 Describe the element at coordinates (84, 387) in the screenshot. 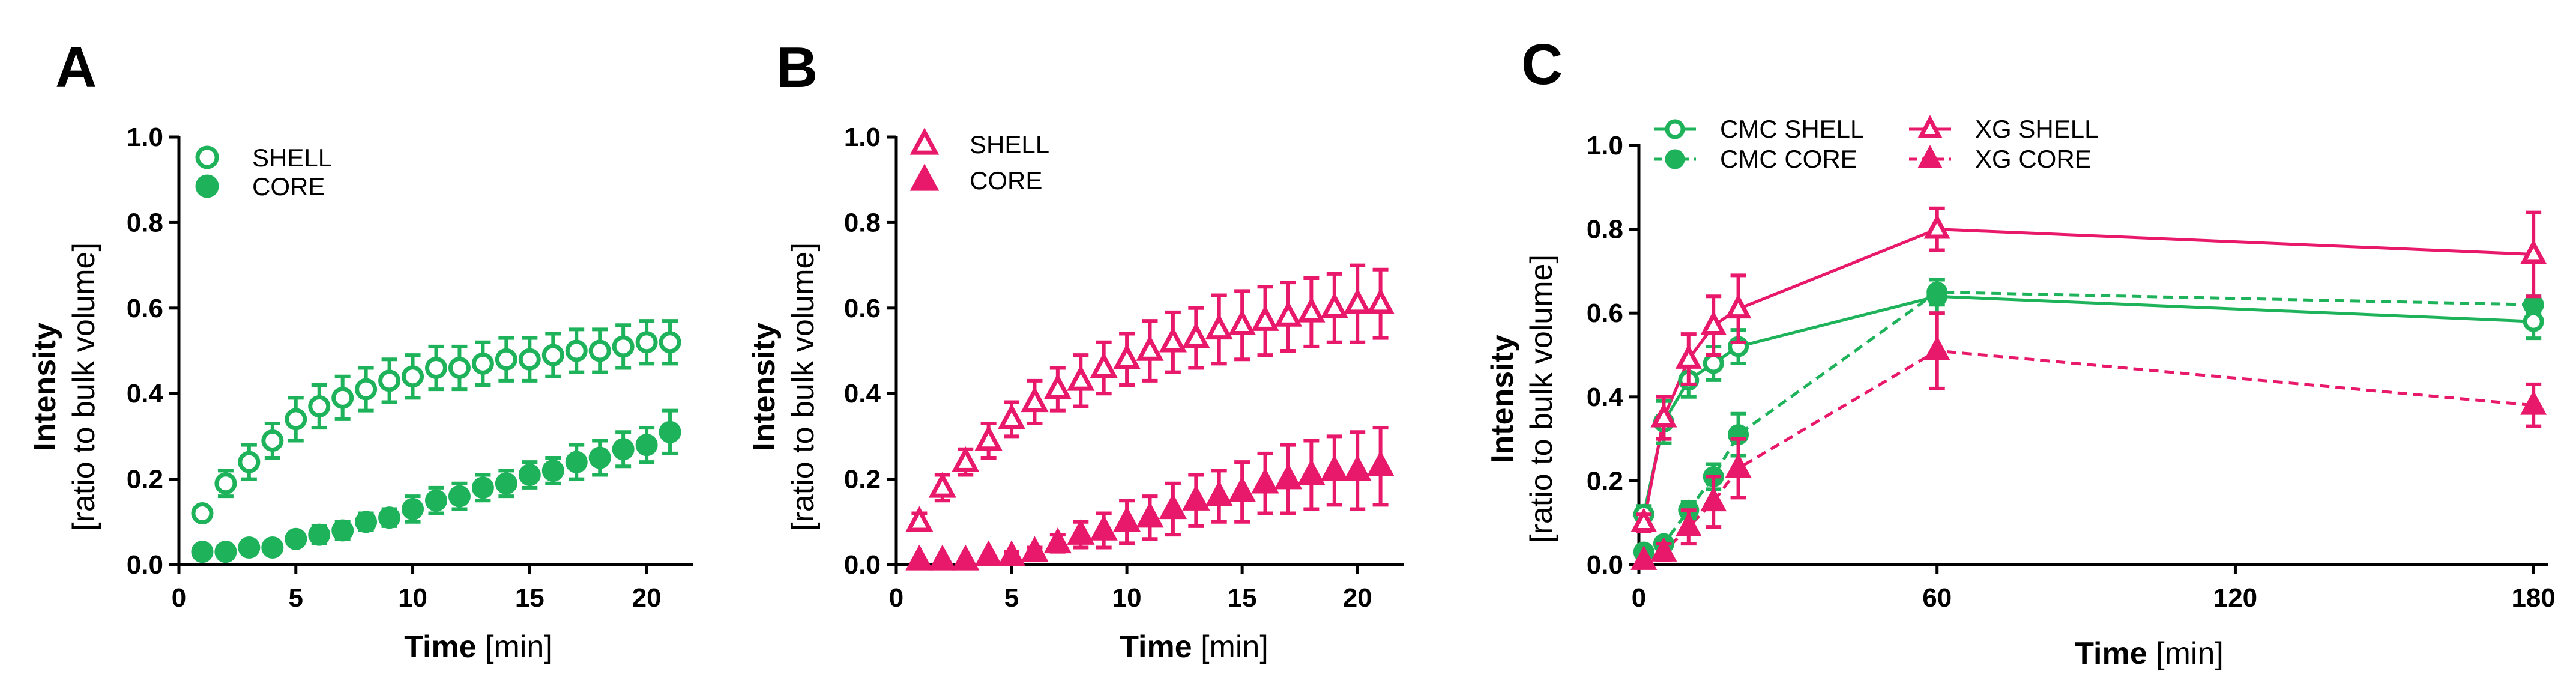

I see `panel-a-ylabel-sub: [ratio to bulk volume]` at that location.